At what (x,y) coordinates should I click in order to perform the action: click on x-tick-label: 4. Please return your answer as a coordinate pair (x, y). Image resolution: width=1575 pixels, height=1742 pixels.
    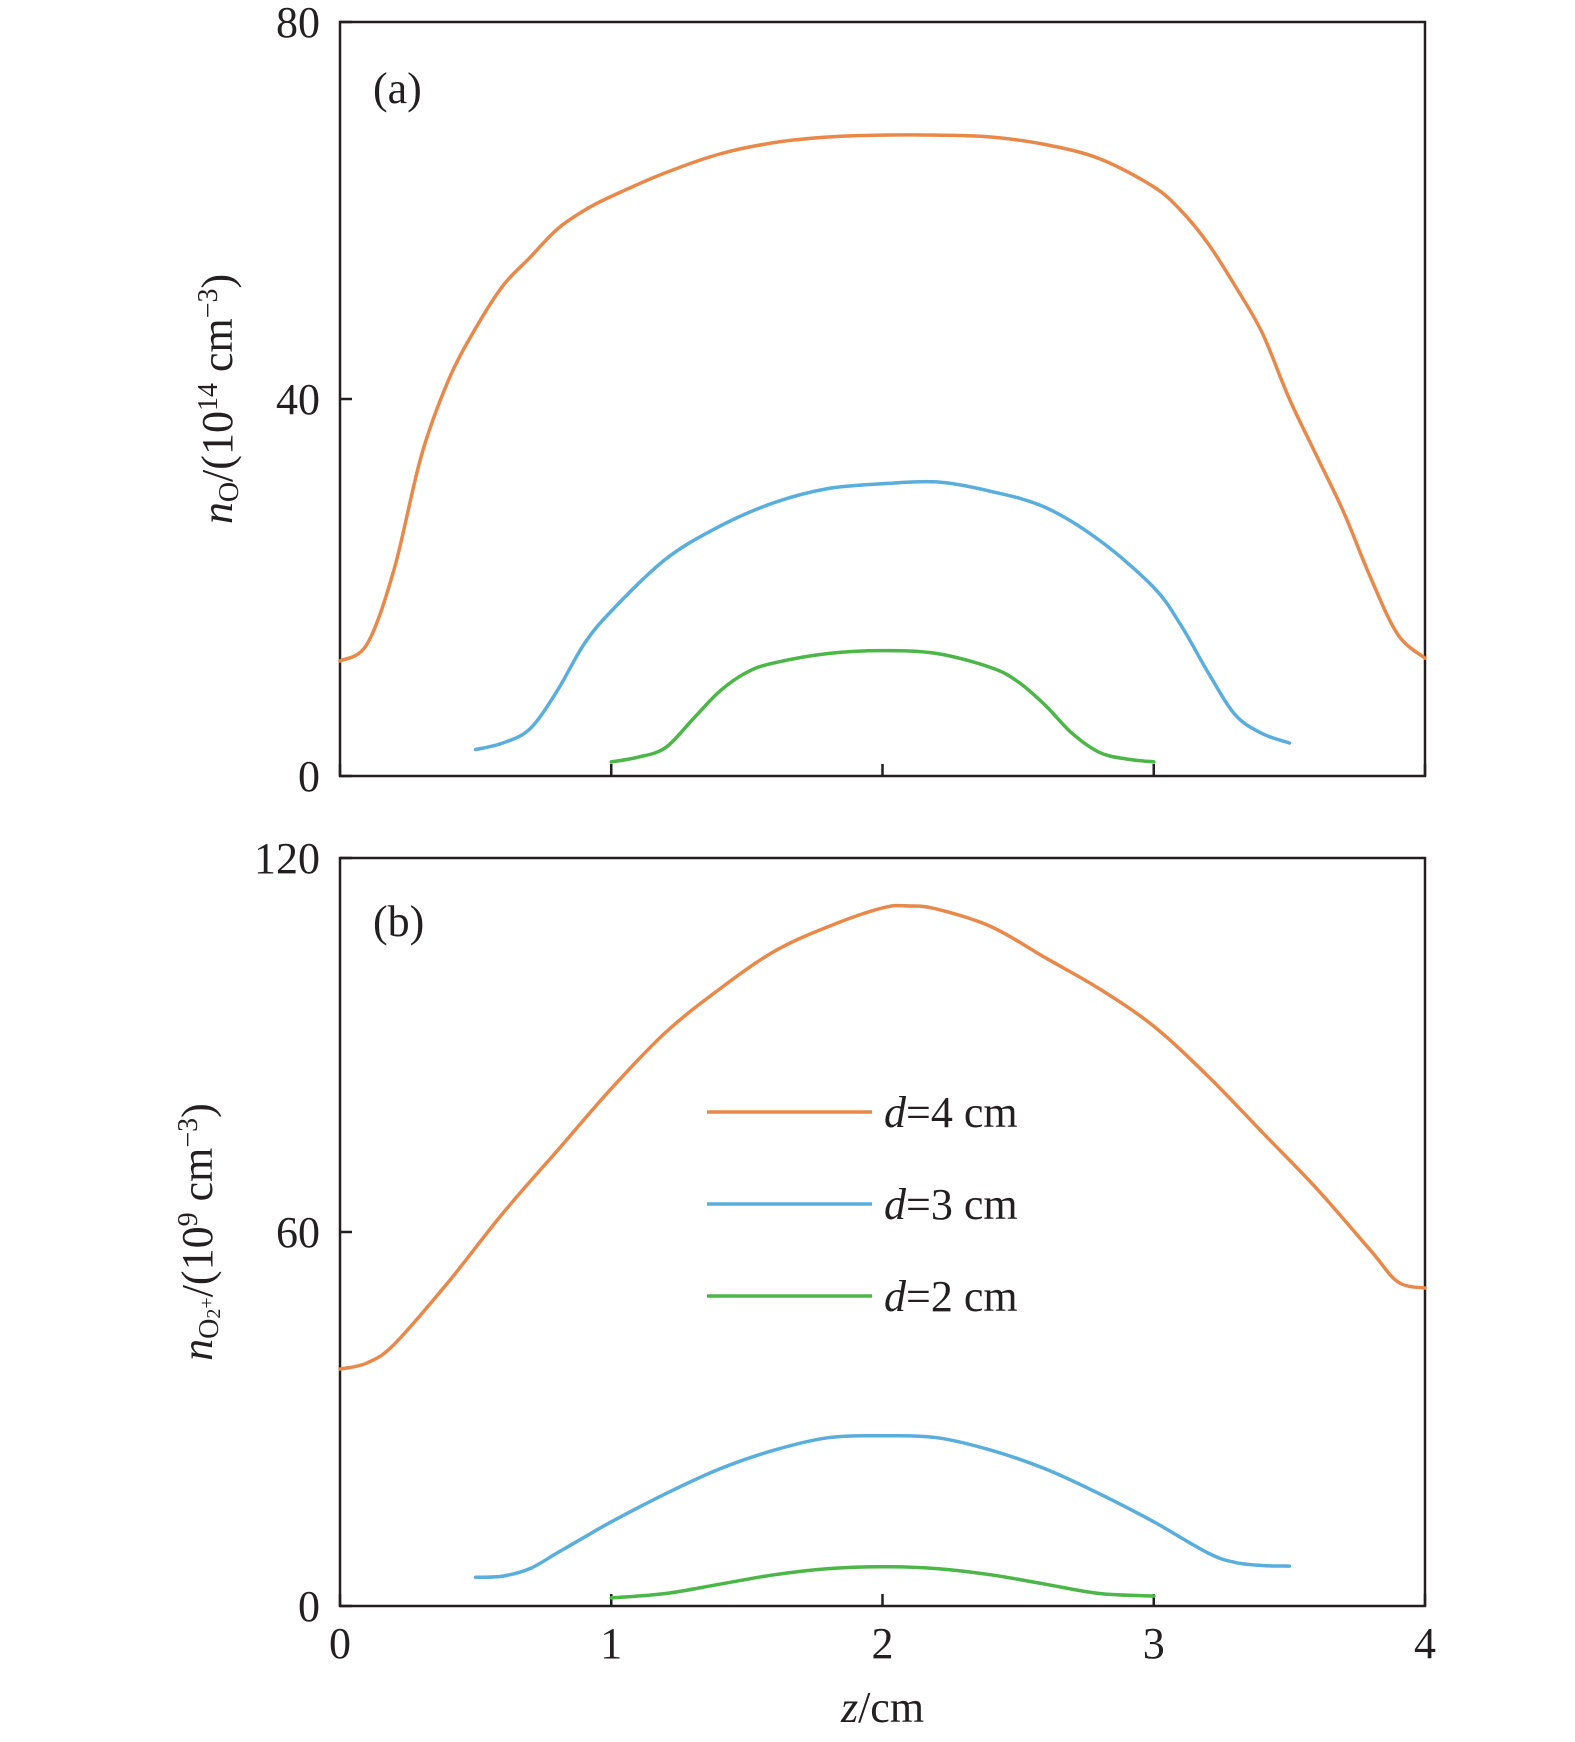
    Looking at the image, I should click on (1425, 1643).